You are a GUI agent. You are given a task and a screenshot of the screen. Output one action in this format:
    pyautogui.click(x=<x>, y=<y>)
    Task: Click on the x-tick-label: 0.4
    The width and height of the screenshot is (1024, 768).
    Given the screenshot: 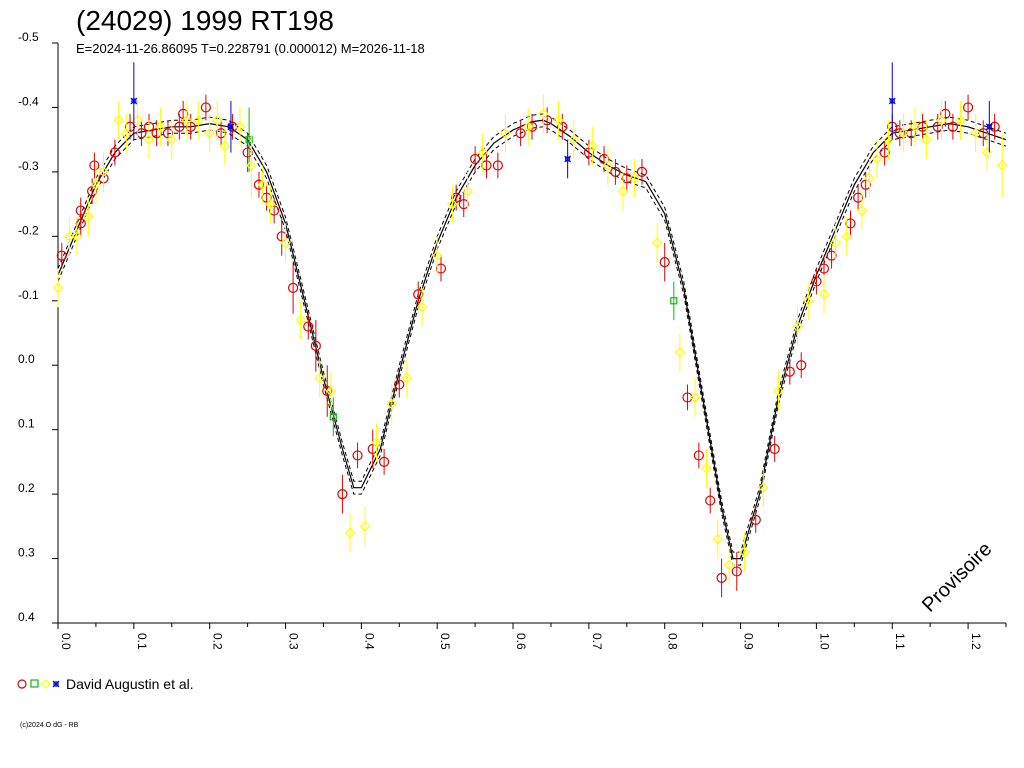 What is the action you would take?
    pyautogui.click(x=369, y=641)
    